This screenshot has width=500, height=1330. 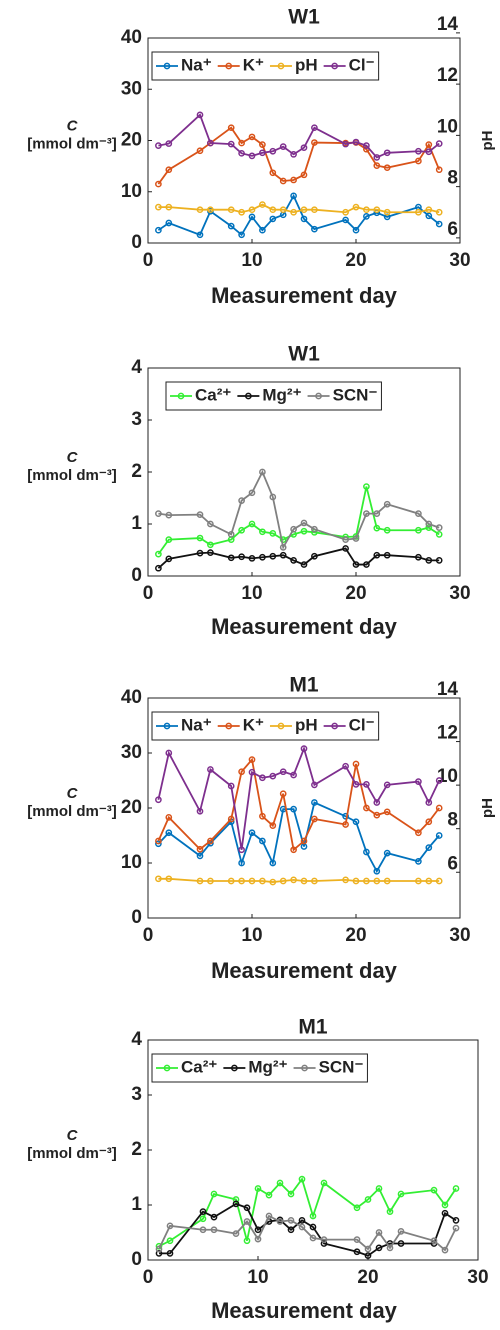 What do you see at coordinates (131, 752) in the screenshot?
I see `y-tick-label: 30` at bounding box center [131, 752].